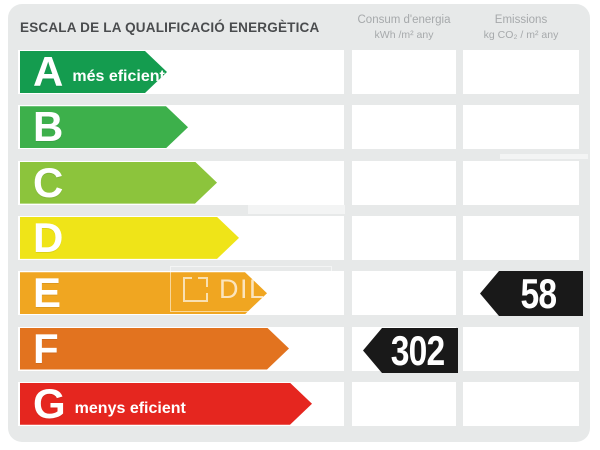  What do you see at coordinates (521, 182) in the screenshot?
I see `row-c-emis-cell` at bounding box center [521, 182].